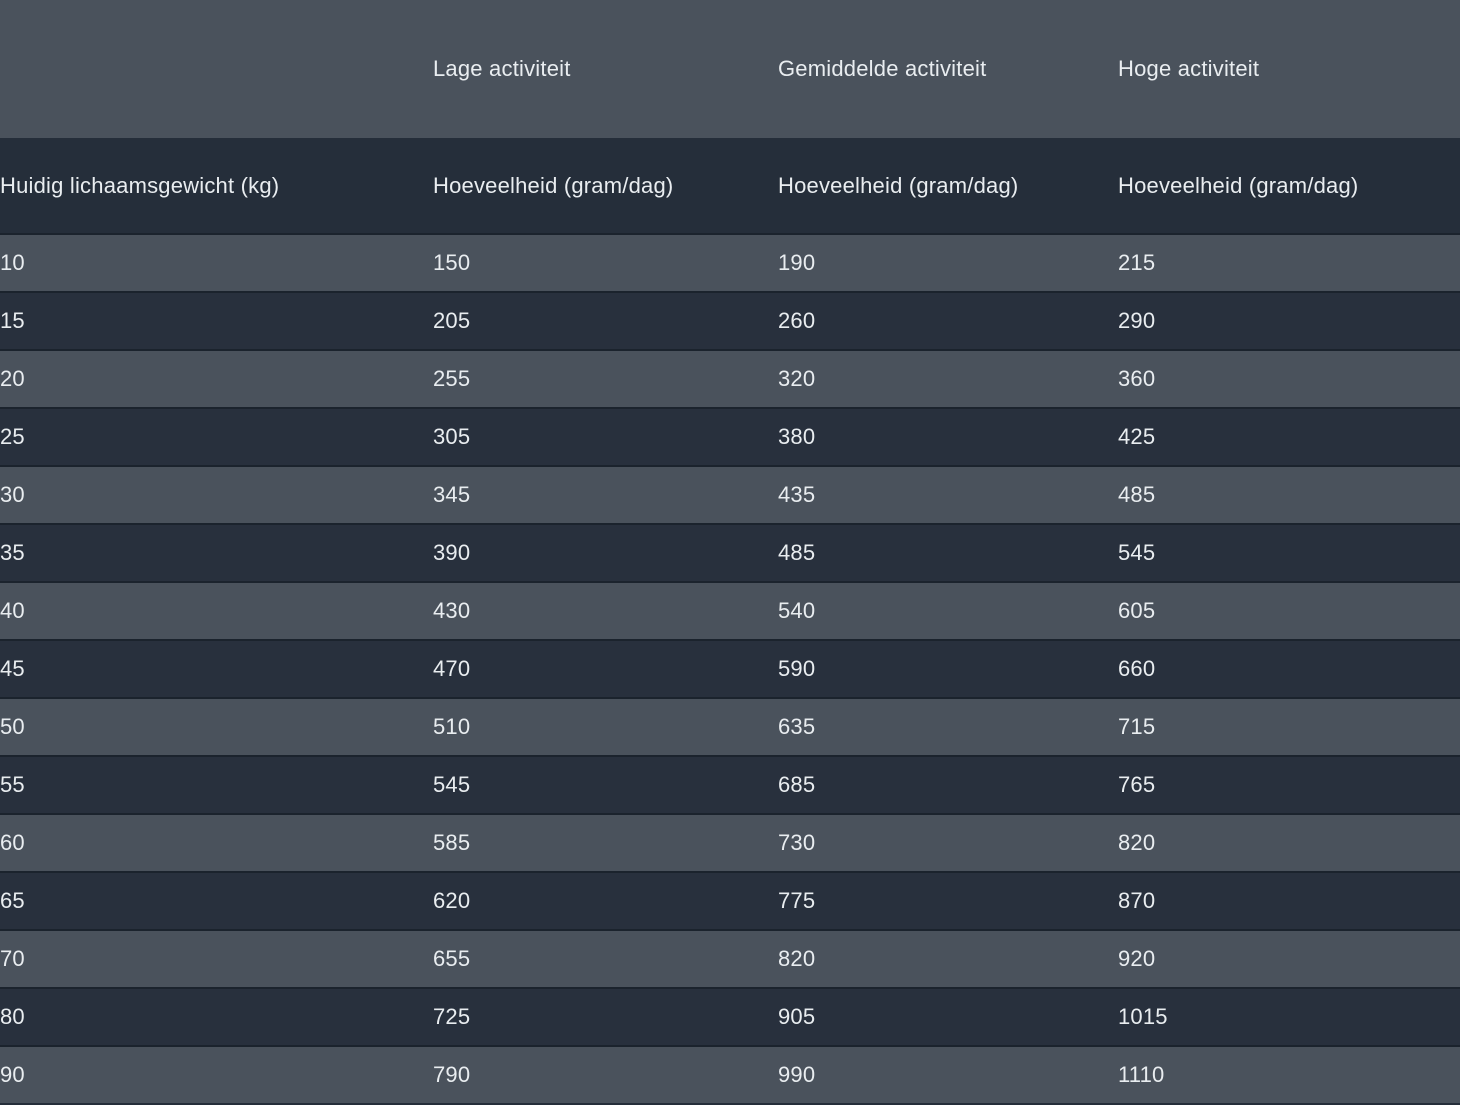 The image size is (1460, 1105). What do you see at coordinates (1289, 436) in the screenshot?
I see `amount-high-cell: 425` at bounding box center [1289, 436].